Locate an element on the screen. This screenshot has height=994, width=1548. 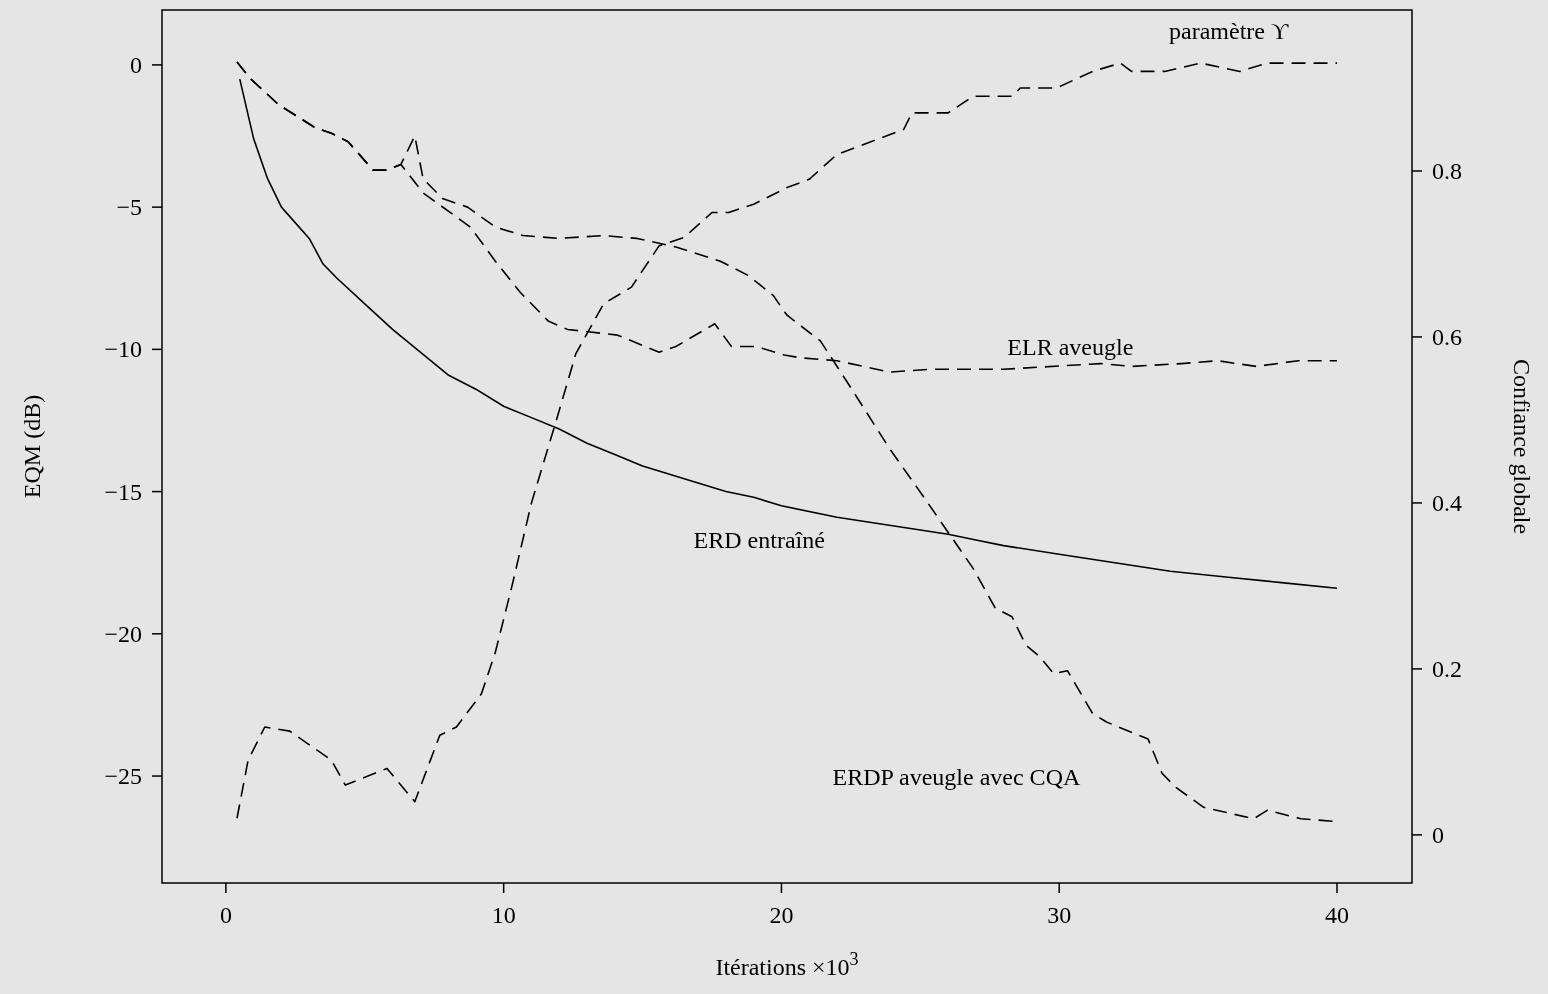
x-axis-title: Itérations ×10$^{3}$ is located at coordinates (787, 964).